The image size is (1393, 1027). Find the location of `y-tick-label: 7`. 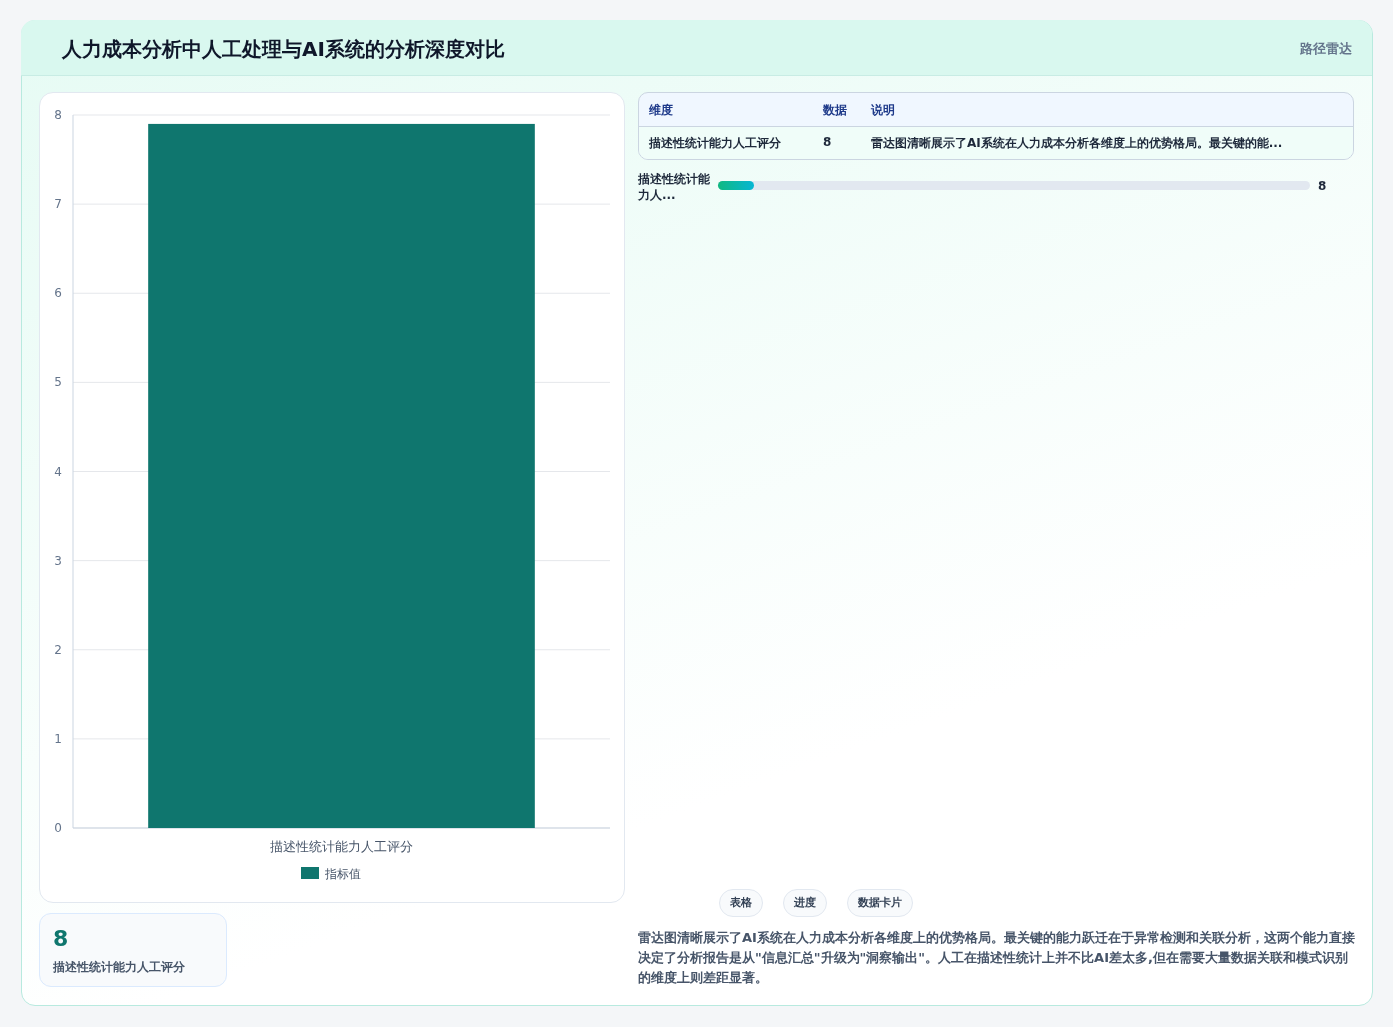

y-tick-label: 7 is located at coordinates (58, 204).